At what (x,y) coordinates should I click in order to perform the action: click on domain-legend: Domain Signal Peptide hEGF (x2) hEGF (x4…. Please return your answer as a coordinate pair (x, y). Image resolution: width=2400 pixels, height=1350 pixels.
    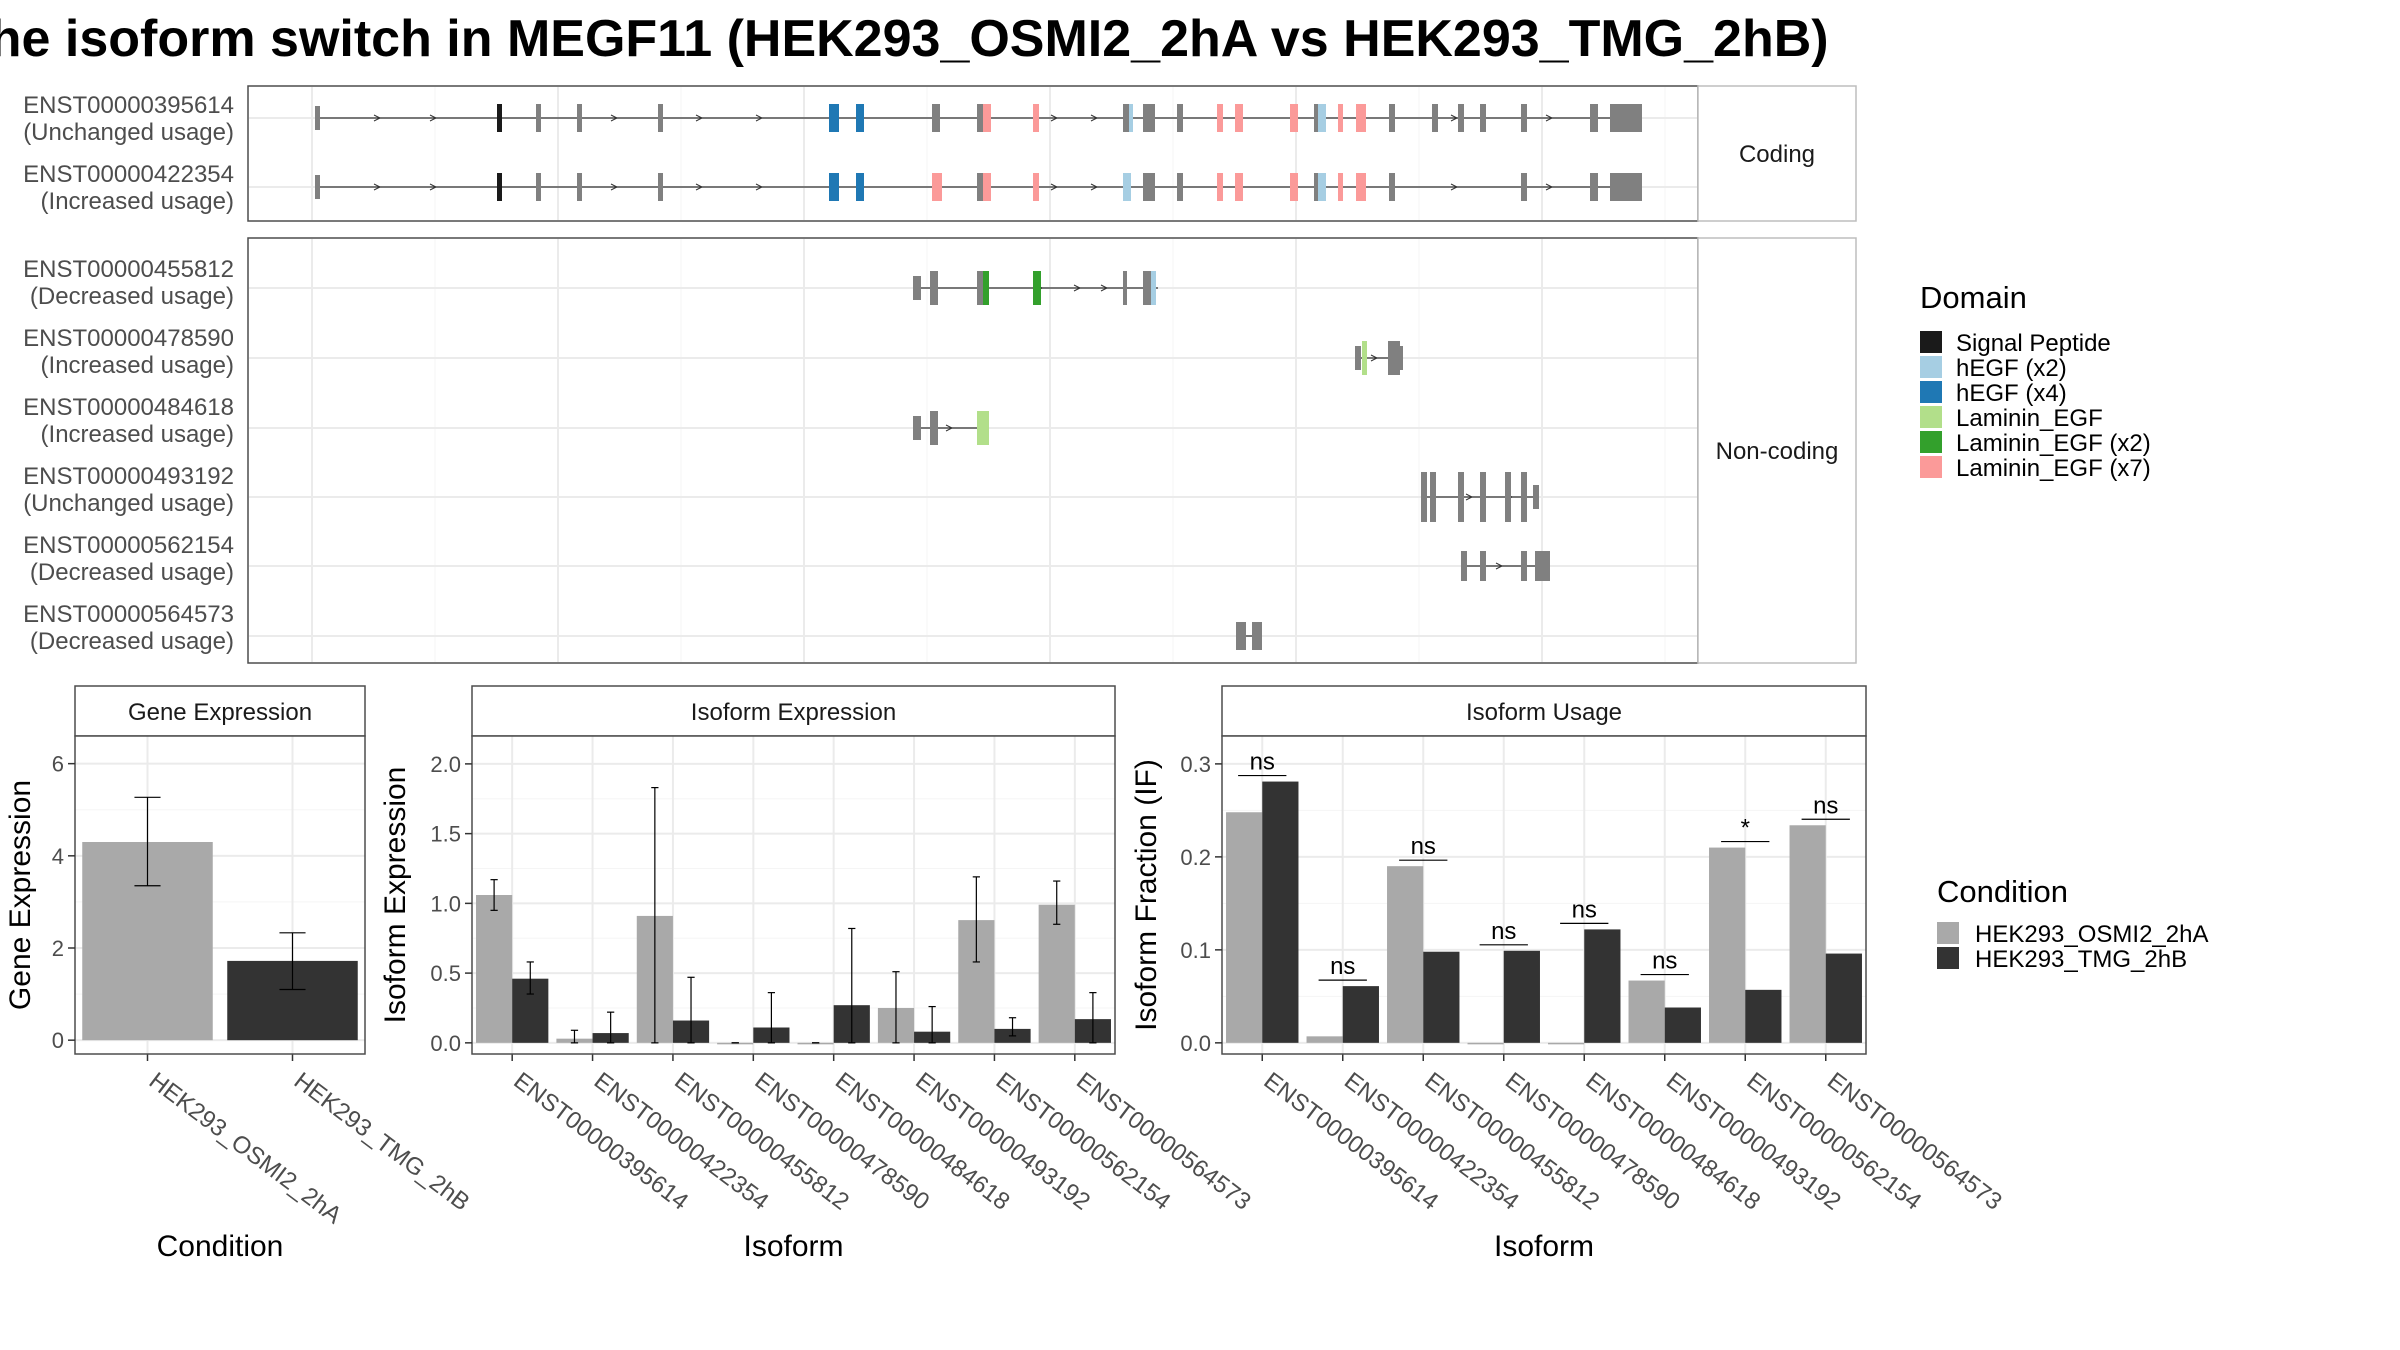
    Looking at the image, I should click on (2035, 381).